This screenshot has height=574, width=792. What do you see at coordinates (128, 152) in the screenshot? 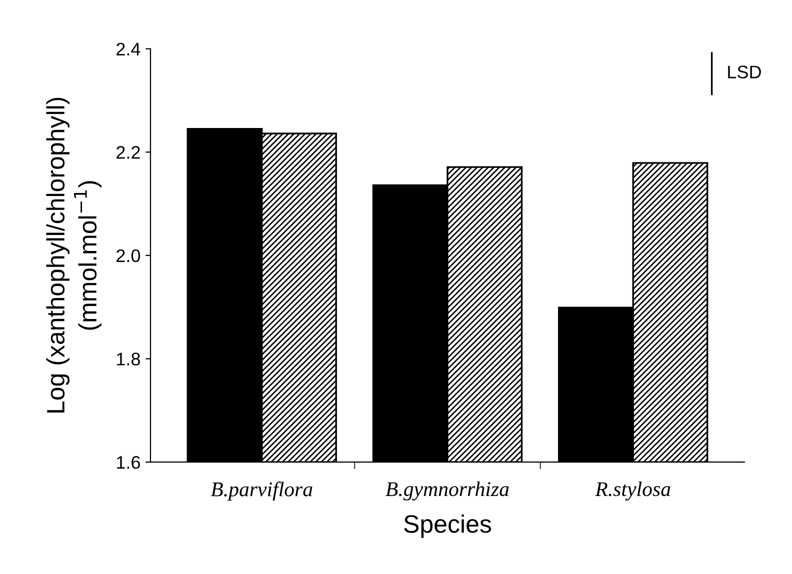
I see `y-tick-label: 2.2` at bounding box center [128, 152].